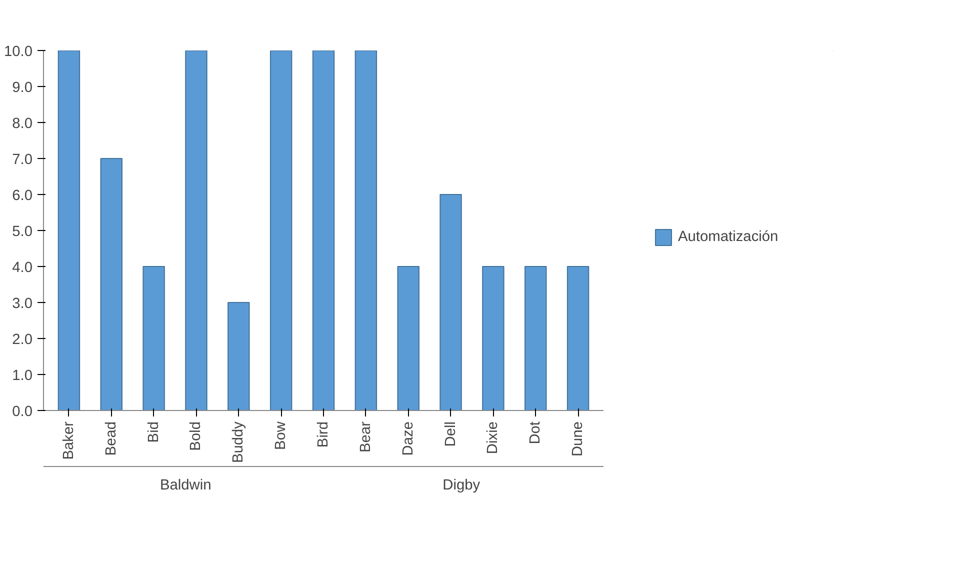 The image size is (958, 582). Describe the element at coordinates (22, 304) in the screenshot. I see `y-tick-label: 3.0` at that location.